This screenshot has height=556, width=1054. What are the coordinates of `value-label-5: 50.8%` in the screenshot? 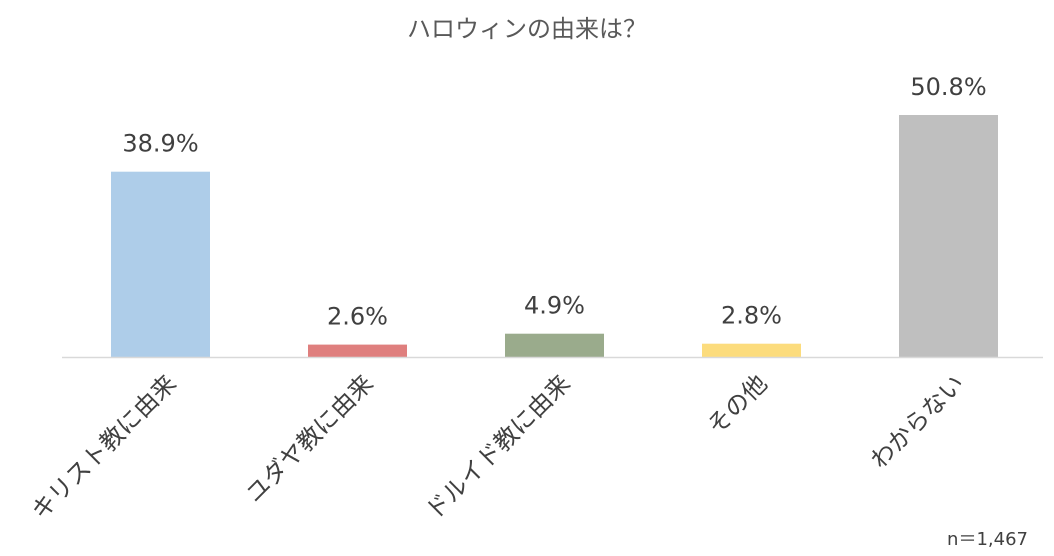 It's located at (948, 87).